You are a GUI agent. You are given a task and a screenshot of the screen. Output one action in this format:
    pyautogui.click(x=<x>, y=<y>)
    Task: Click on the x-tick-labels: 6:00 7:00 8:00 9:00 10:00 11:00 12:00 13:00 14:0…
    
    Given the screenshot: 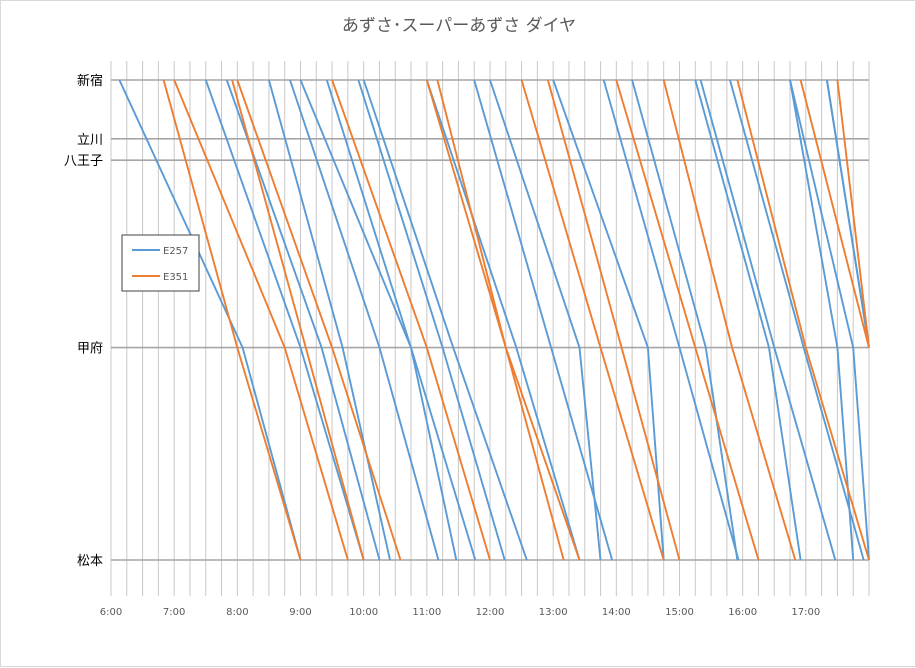 What is the action you would take?
    pyautogui.click(x=460, y=612)
    